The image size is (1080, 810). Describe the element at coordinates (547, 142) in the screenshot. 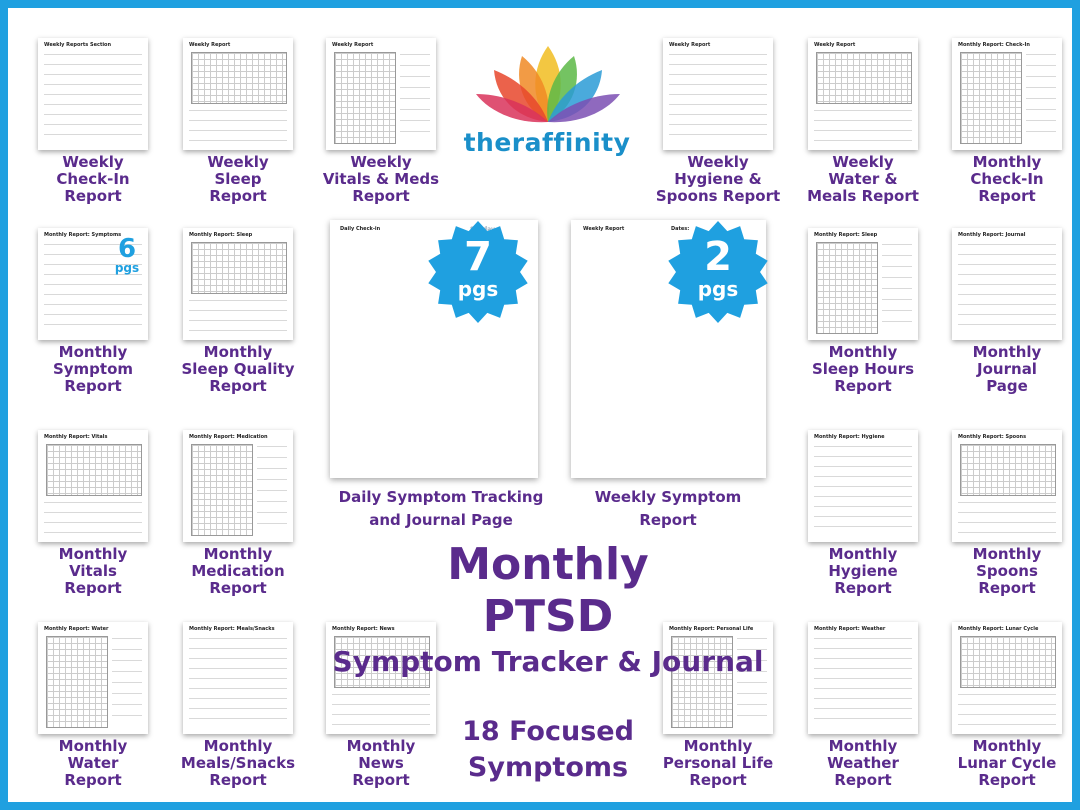

I see `brand-name: theraffinity` at that location.